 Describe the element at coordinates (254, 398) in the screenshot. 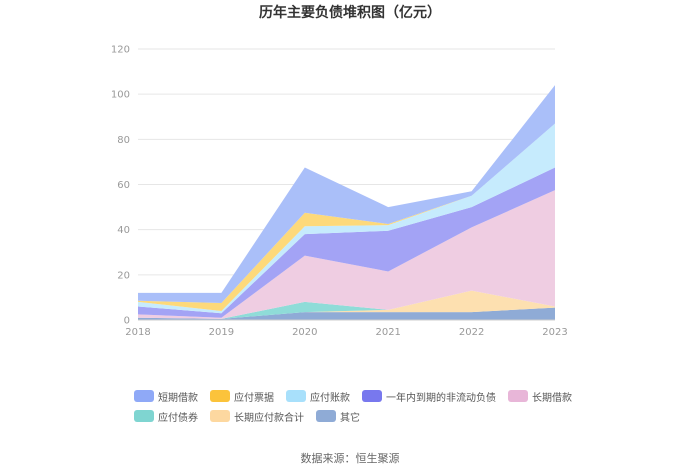

I see `legend-label: 应付票据` at that location.